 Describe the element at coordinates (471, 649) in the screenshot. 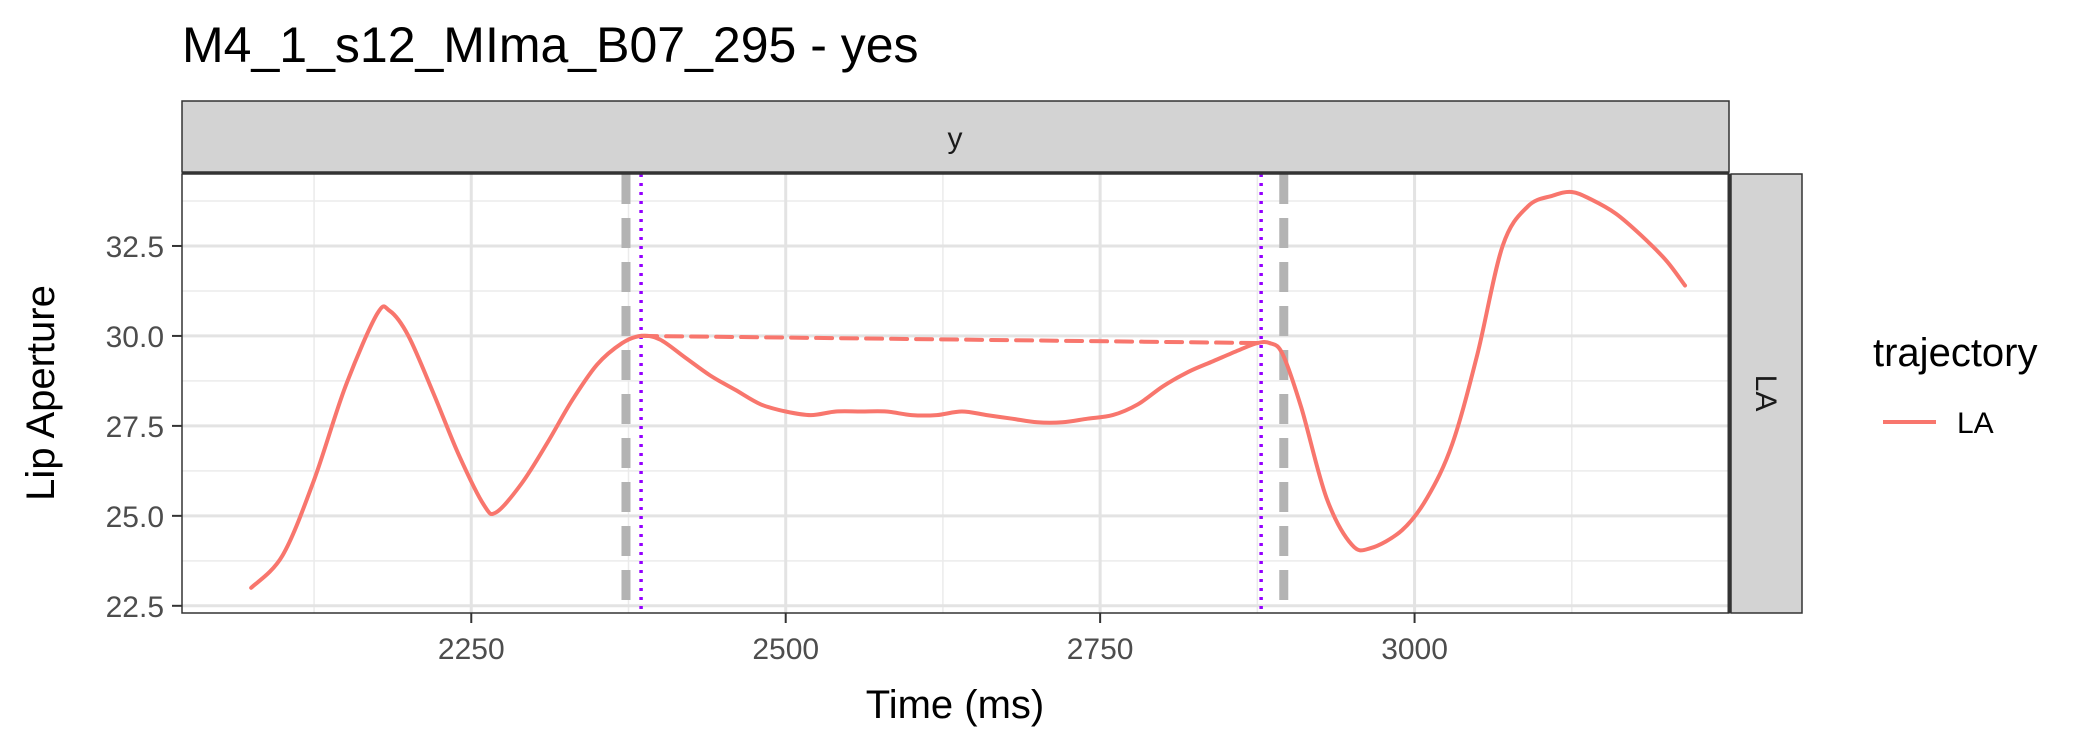

I see `x-tick-label: 2250` at that location.